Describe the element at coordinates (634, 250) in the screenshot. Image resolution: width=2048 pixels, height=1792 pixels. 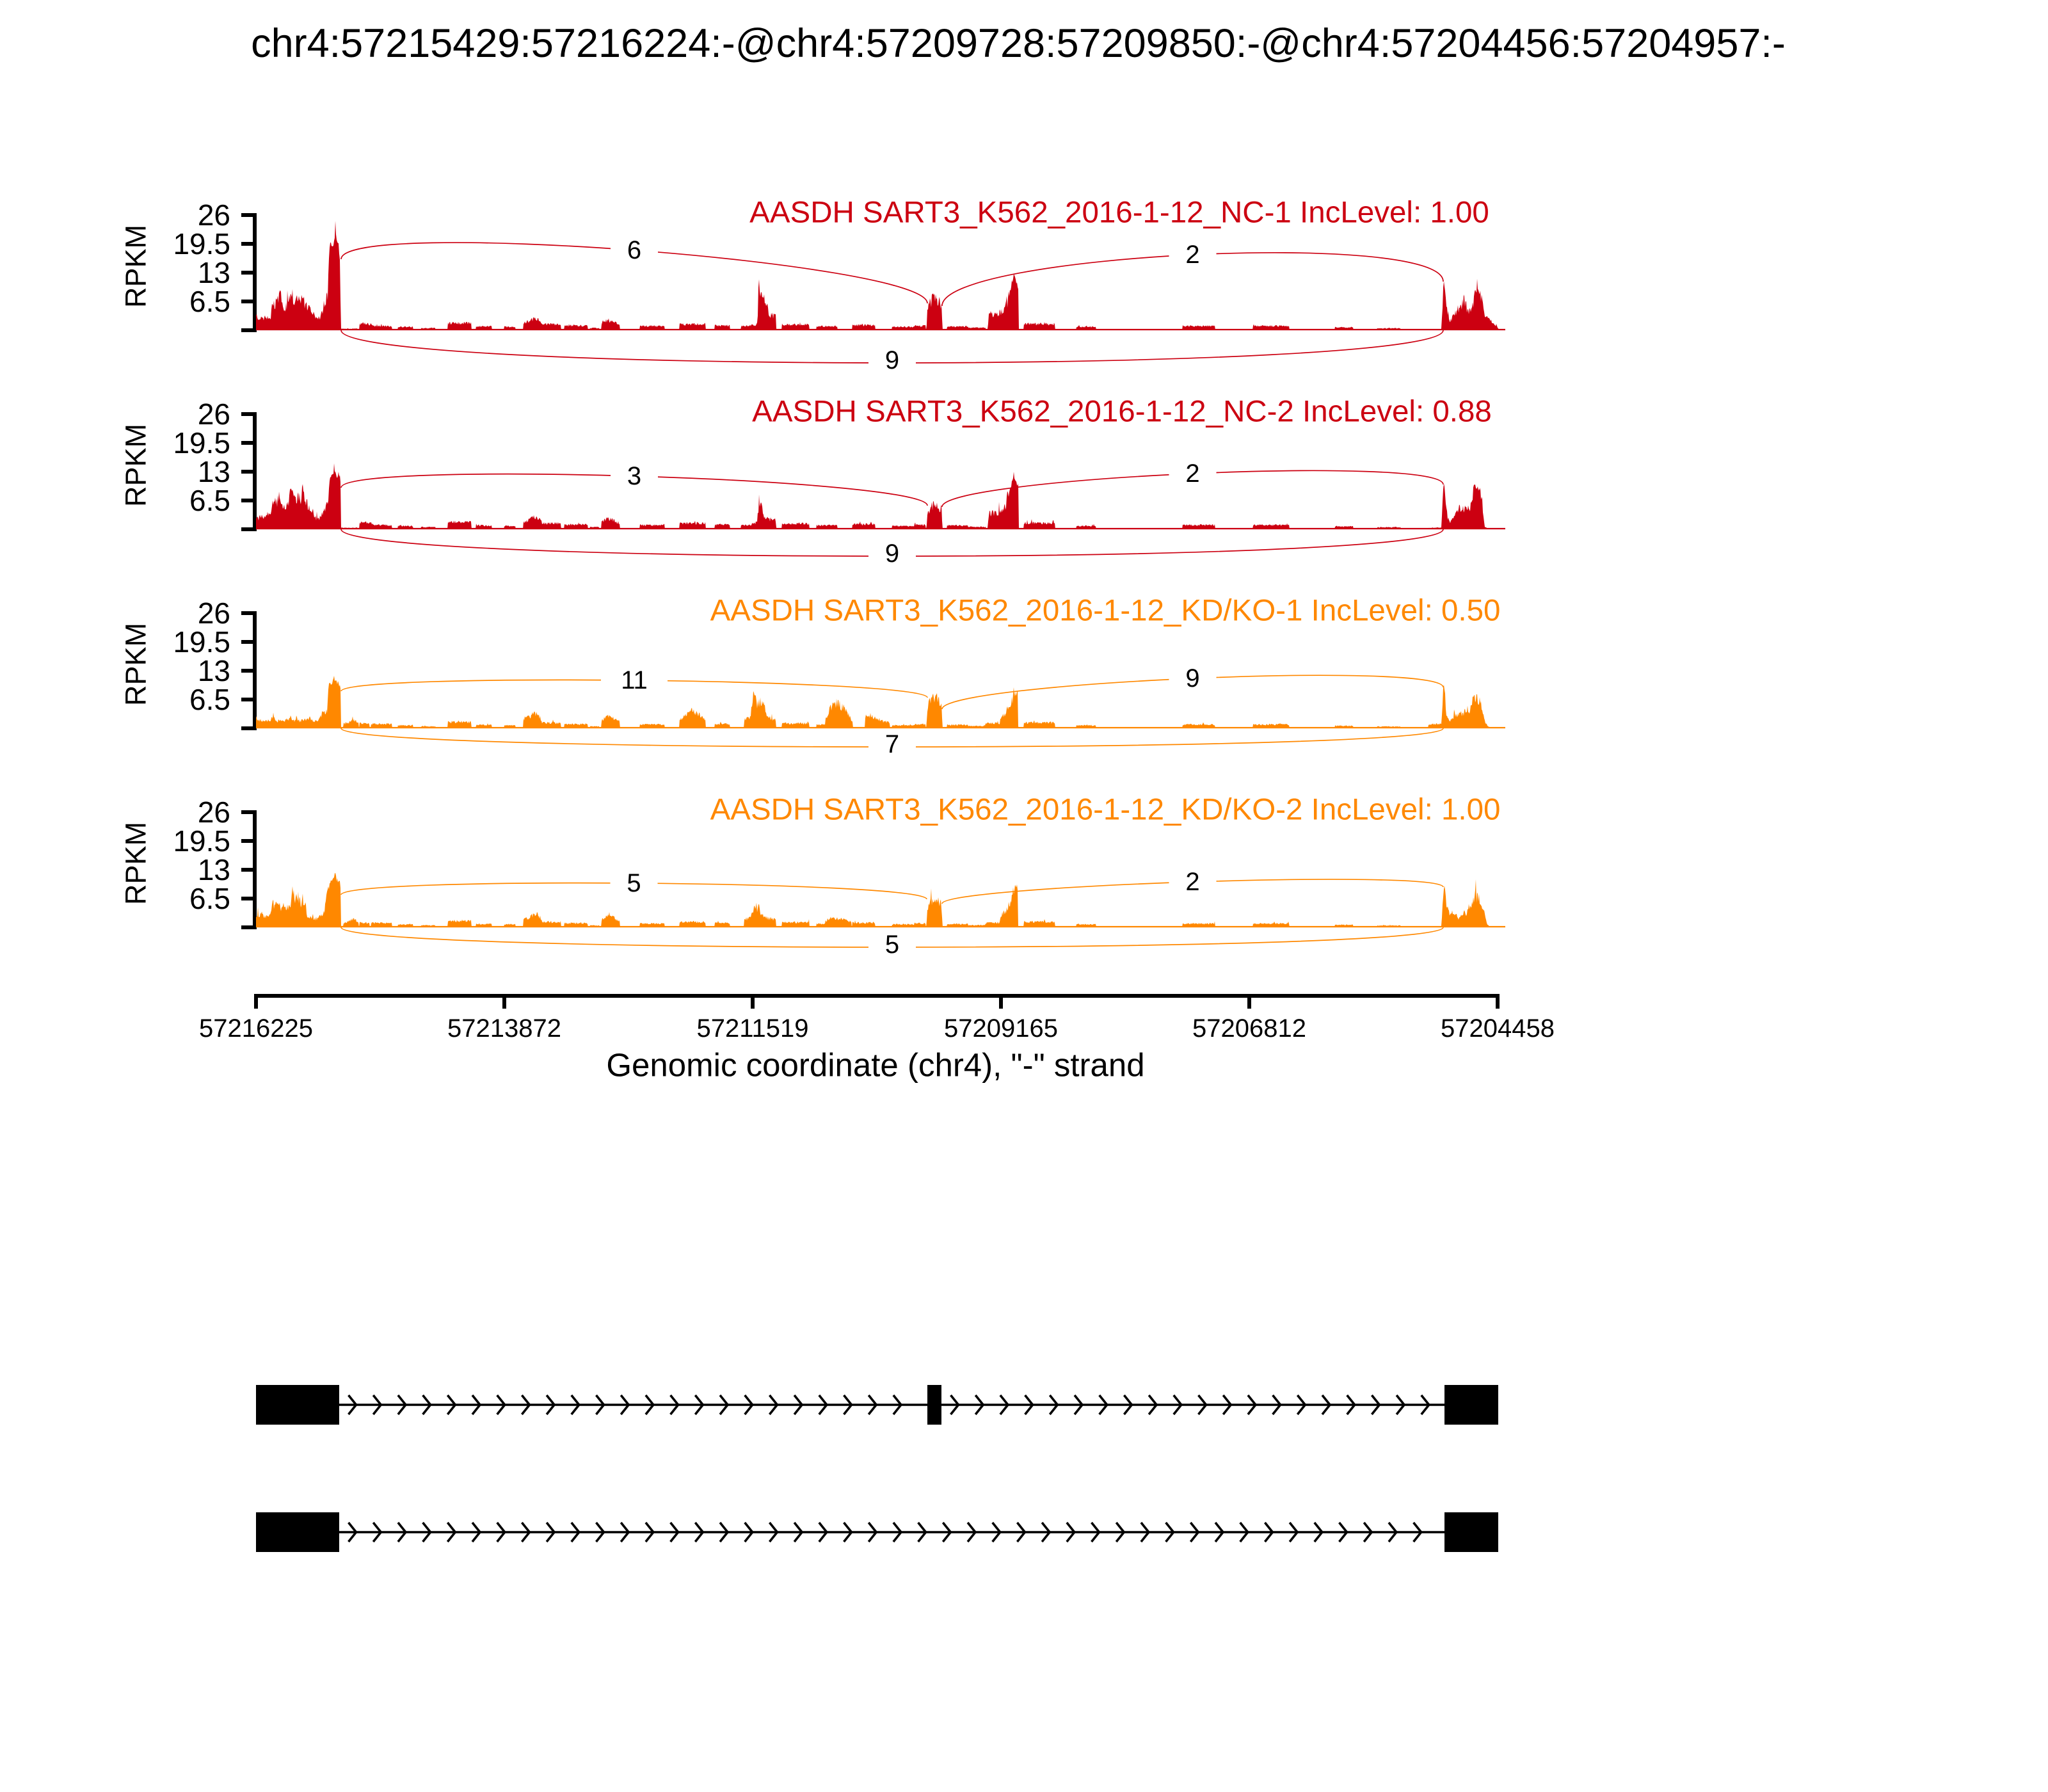
I see `svg-text: 6` at that location.